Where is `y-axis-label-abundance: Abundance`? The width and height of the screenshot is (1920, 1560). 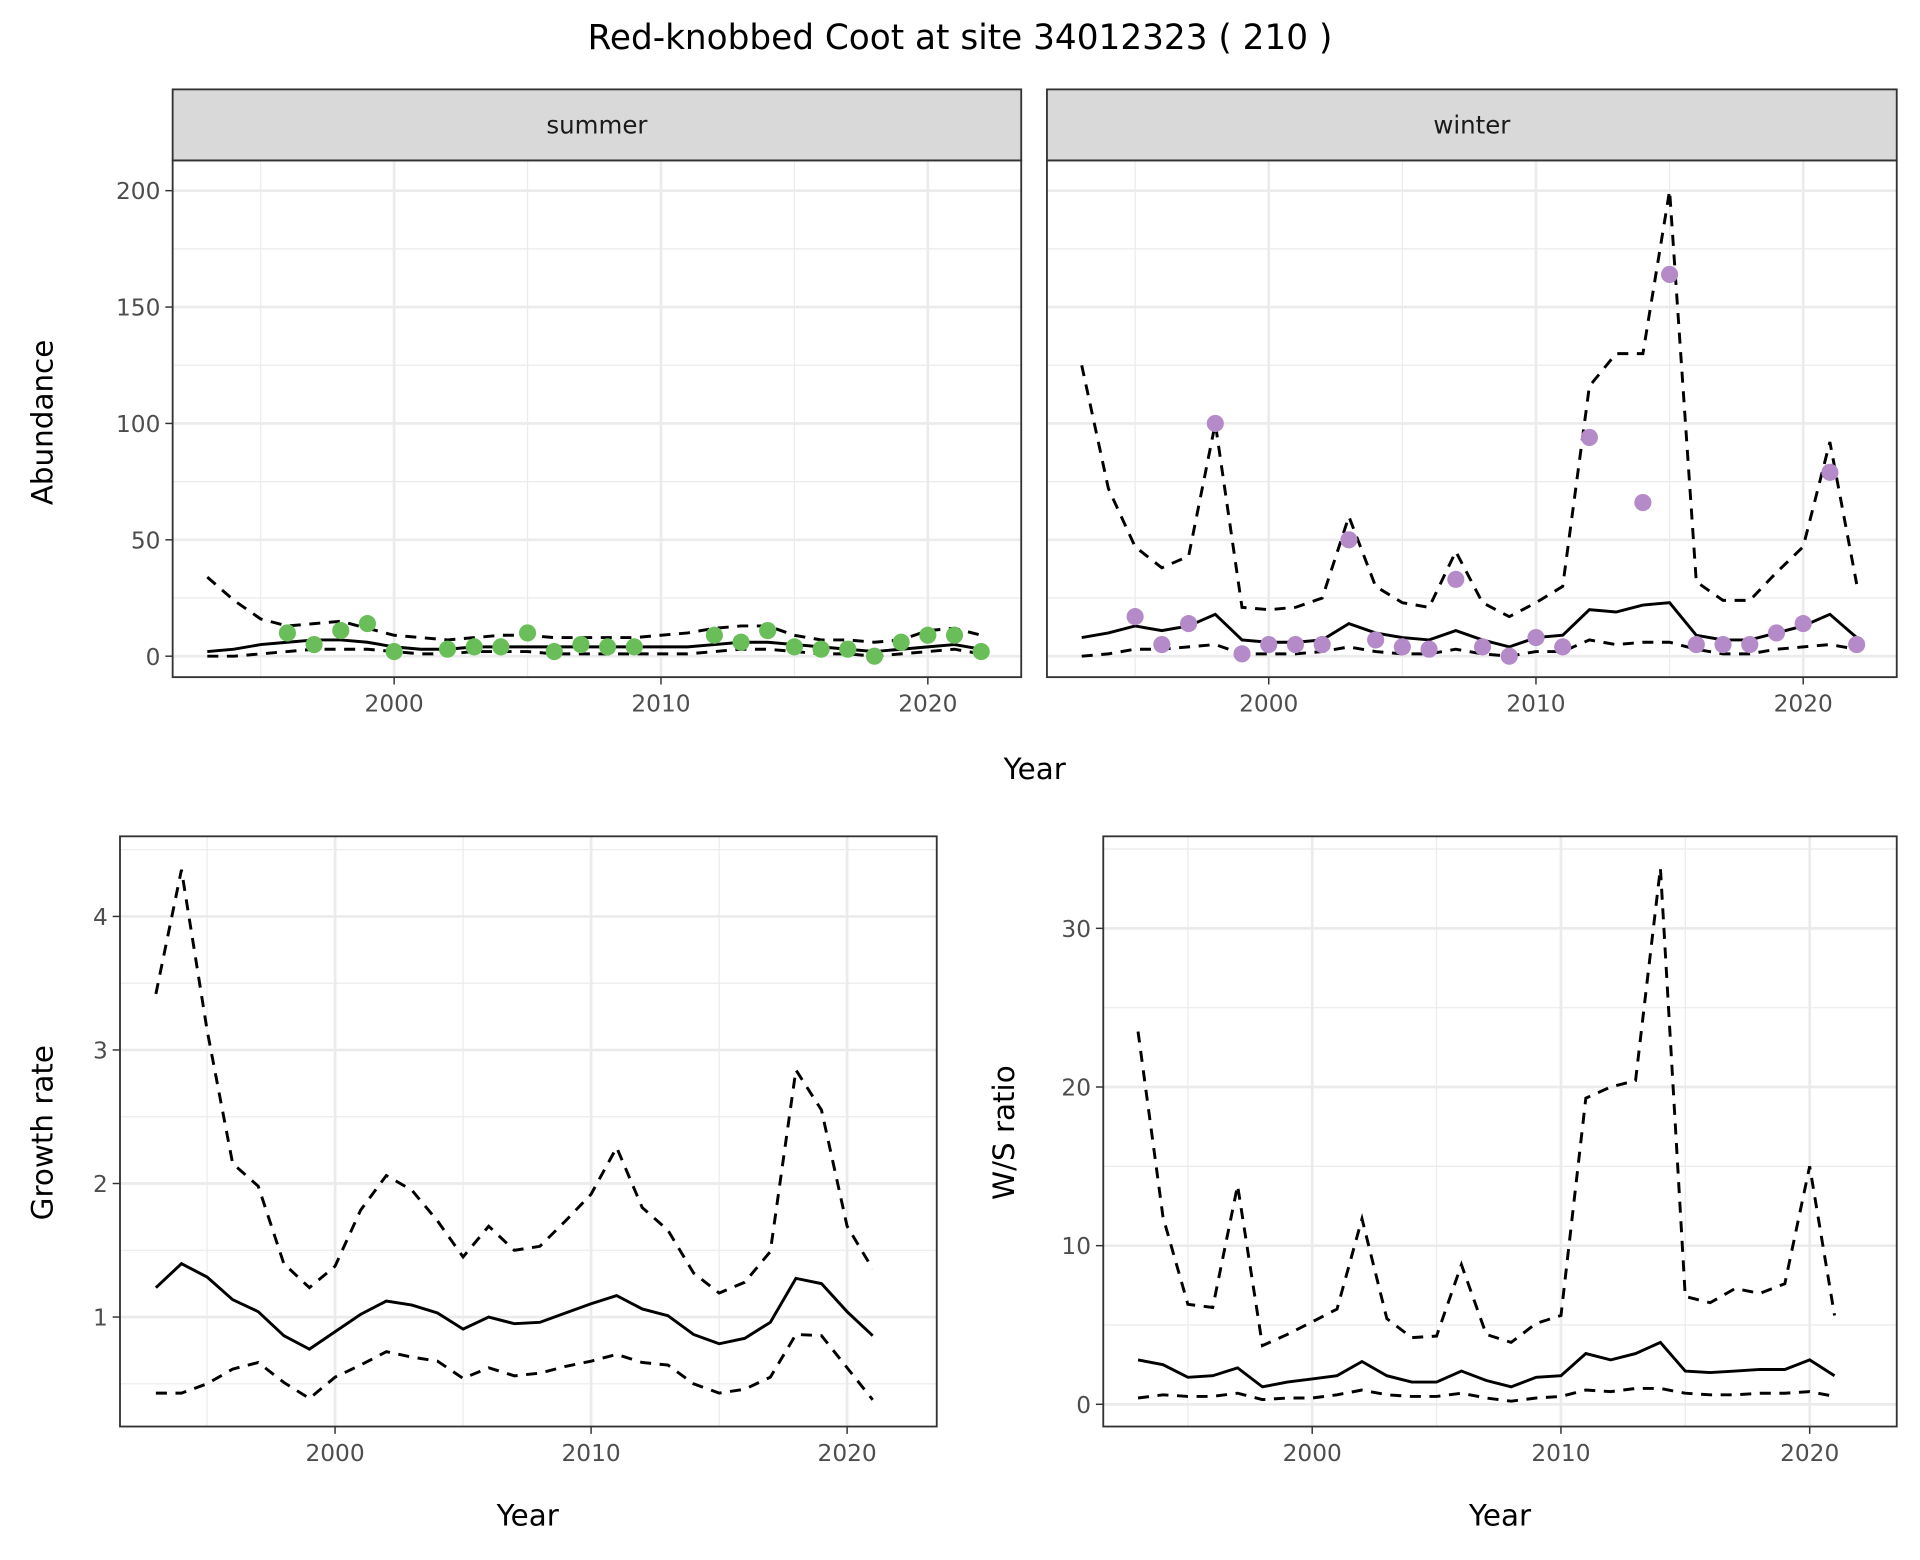 y-axis-label-abundance: Abundance is located at coordinates (43, 422).